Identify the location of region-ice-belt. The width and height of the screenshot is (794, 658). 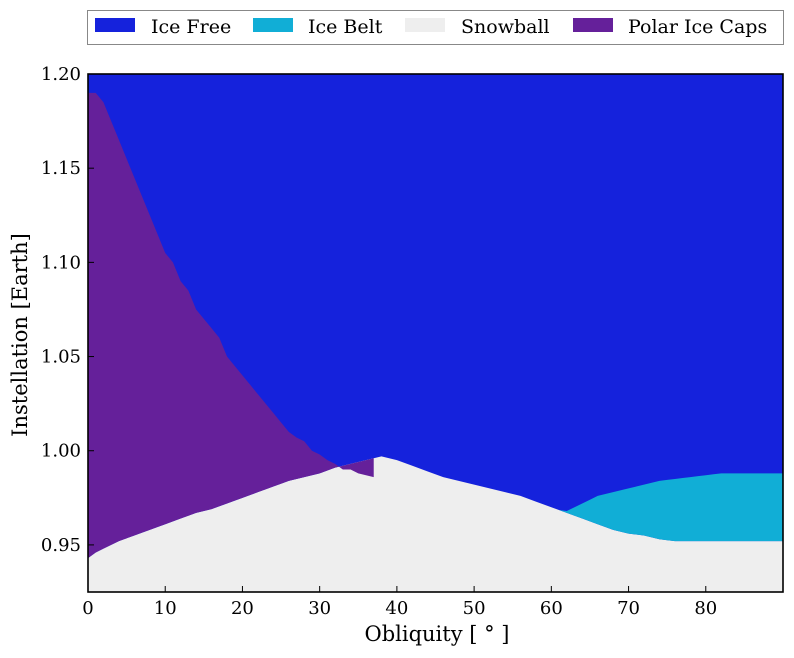
(667, 507).